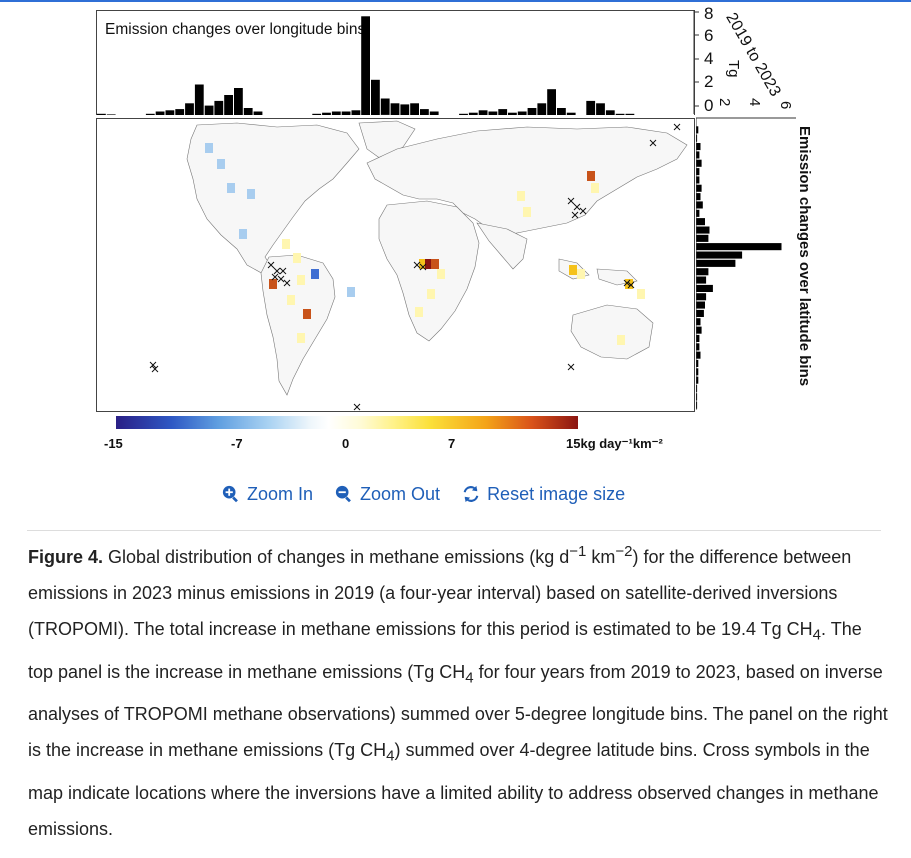 The width and height of the screenshot is (911, 858). What do you see at coordinates (455, 1) in the screenshot?
I see `top-border` at bounding box center [455, 1].